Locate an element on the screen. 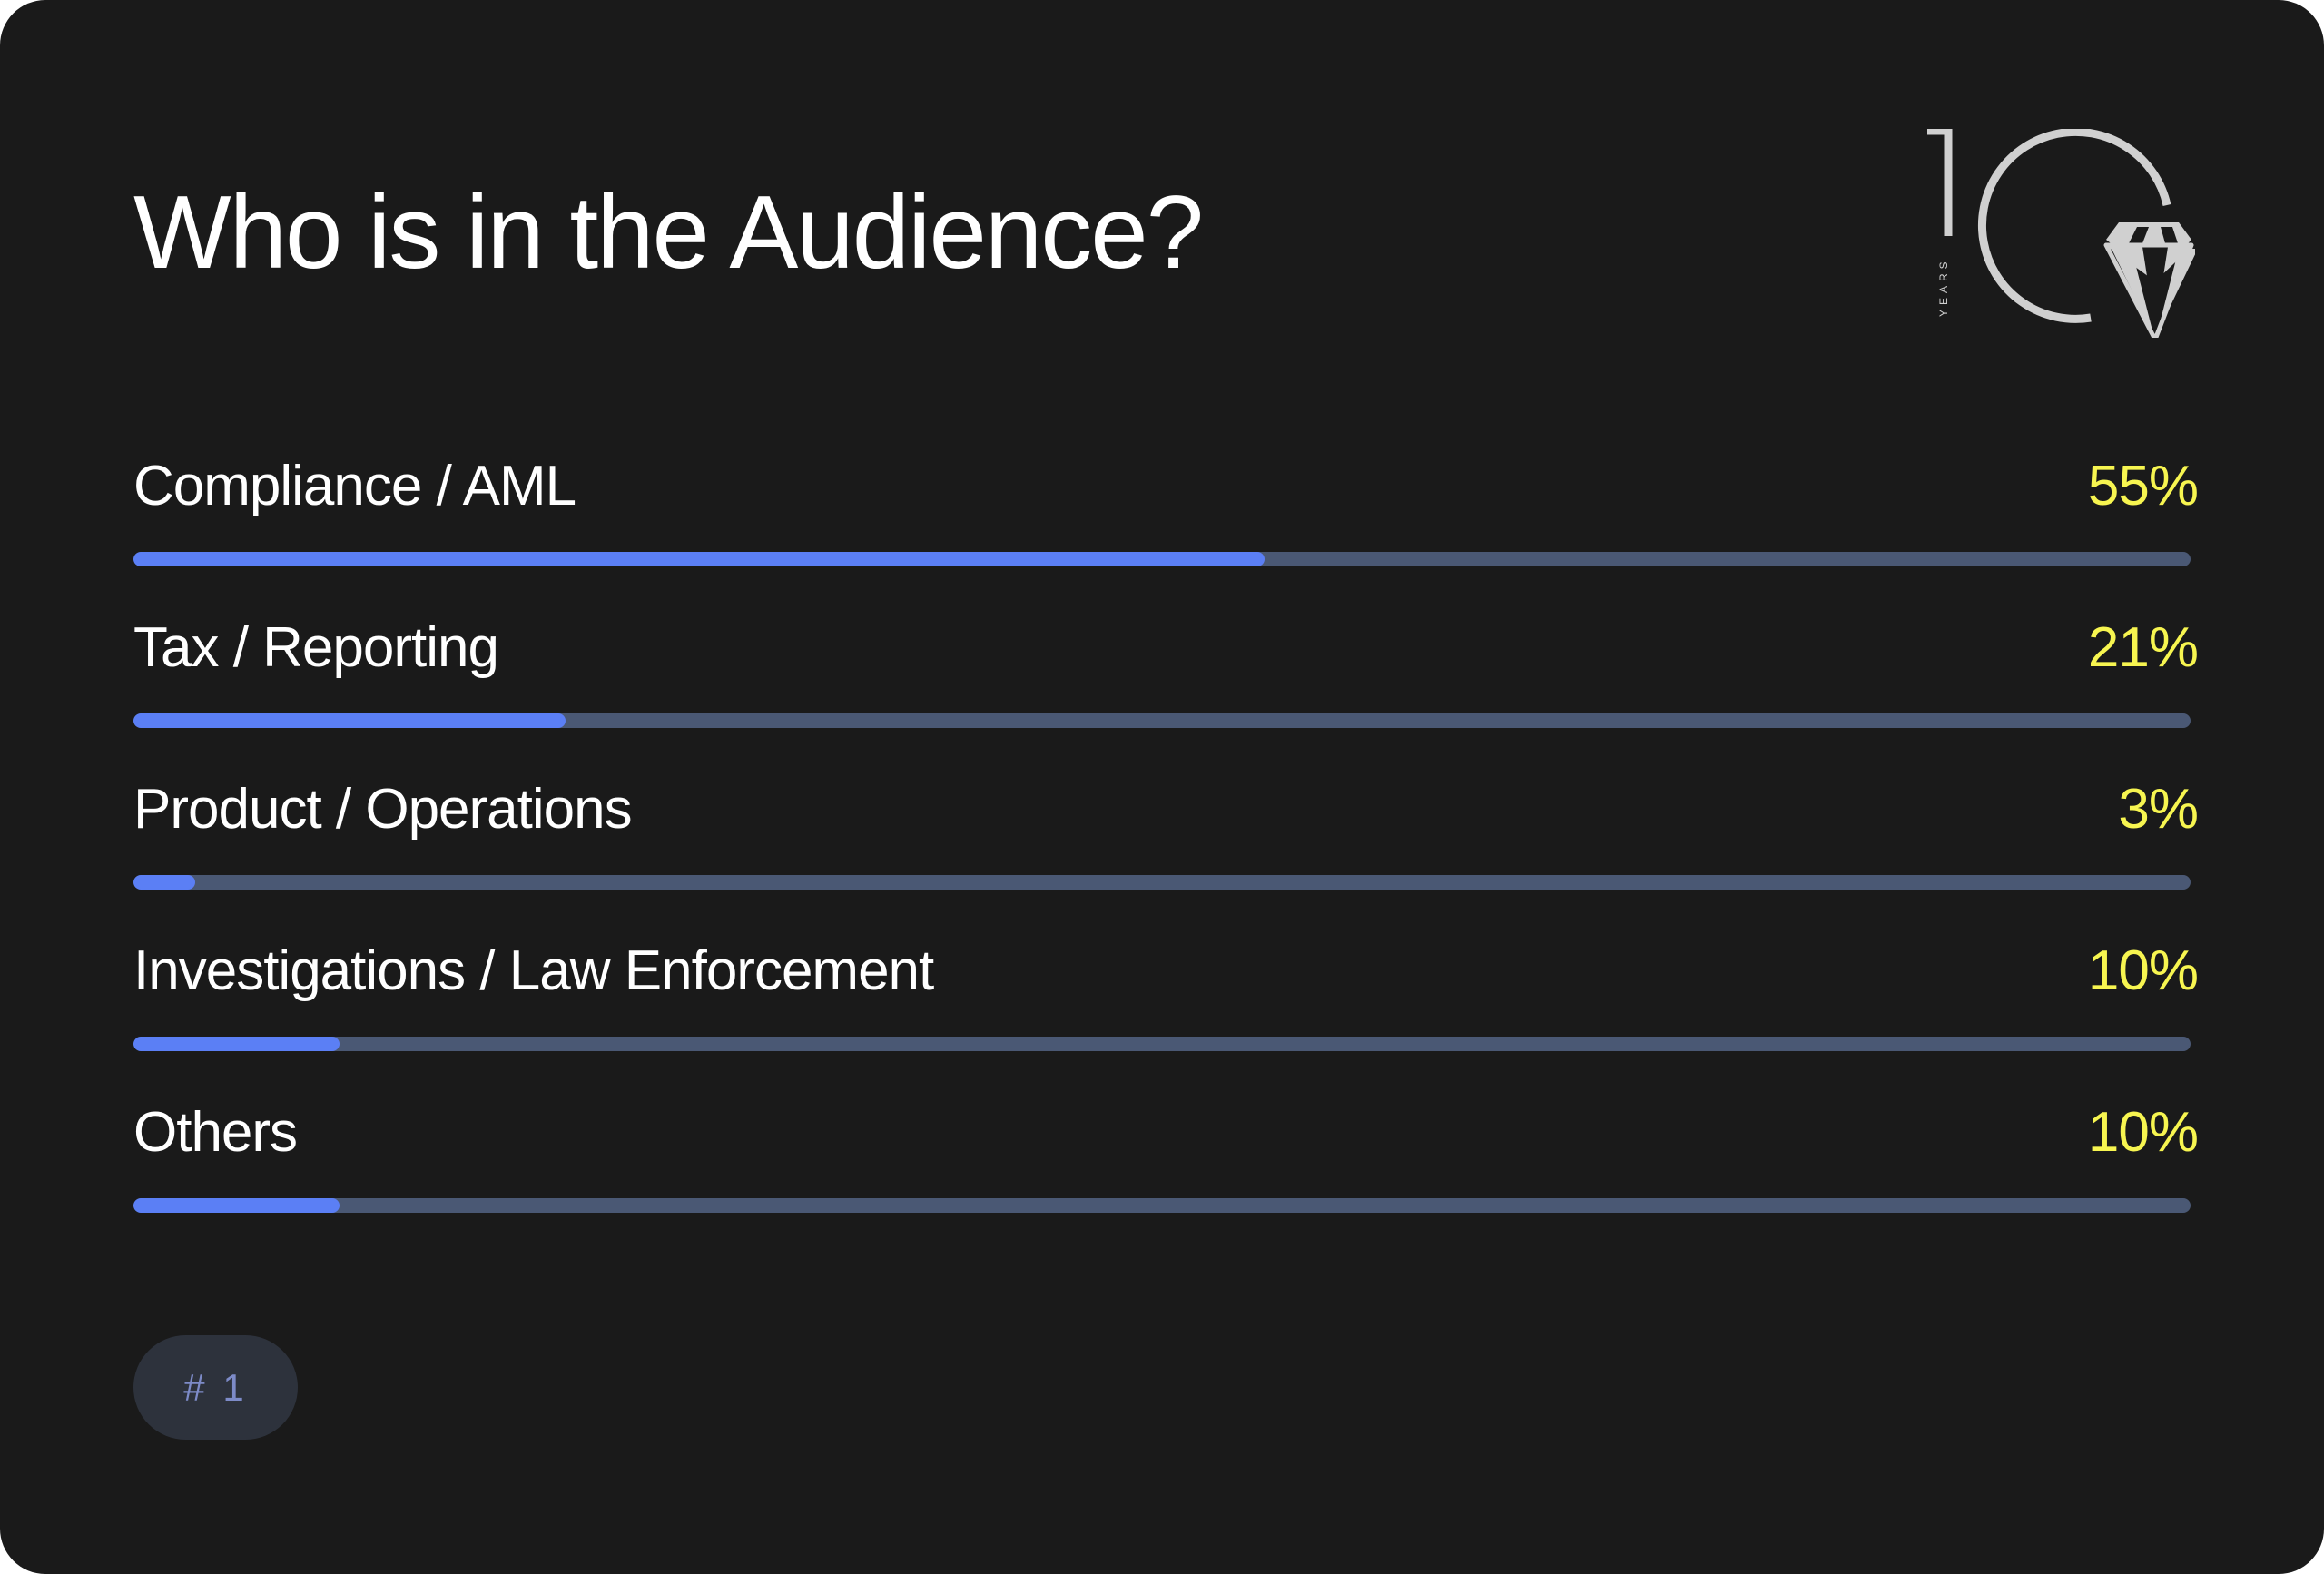 The height and width of the screenshot is (1574, 2324). audience-row: Compliance / AML 55% is located at coordinates (1166, 520).